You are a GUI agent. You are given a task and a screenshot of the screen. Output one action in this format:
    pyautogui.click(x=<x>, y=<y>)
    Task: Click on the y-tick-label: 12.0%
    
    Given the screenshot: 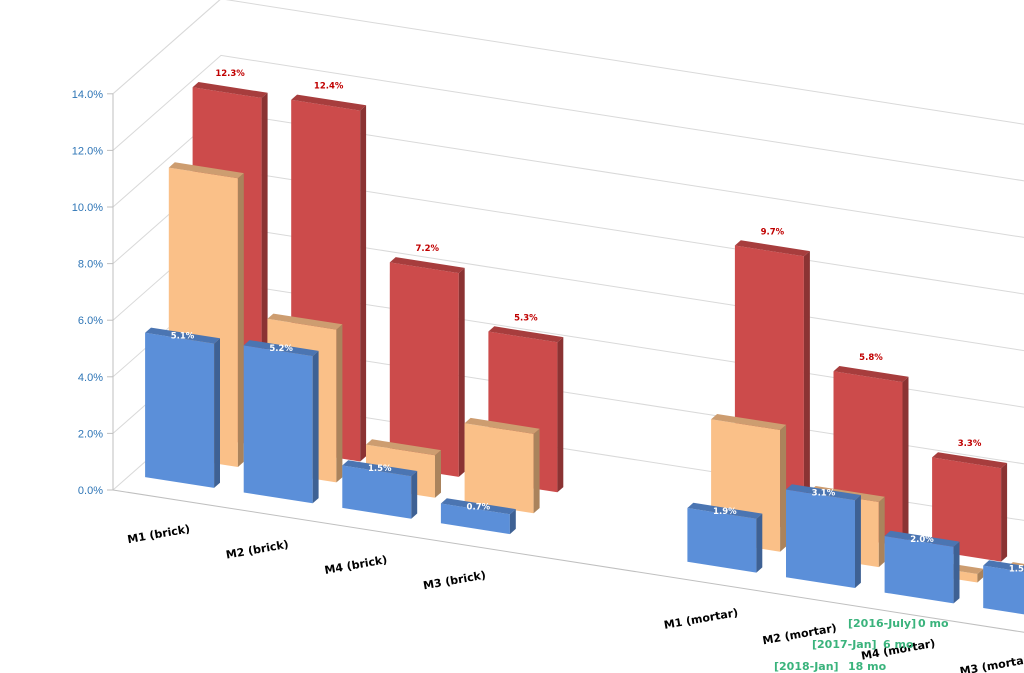 What is the action you would take?
    pyautogui.click(x=87, y=151)
    